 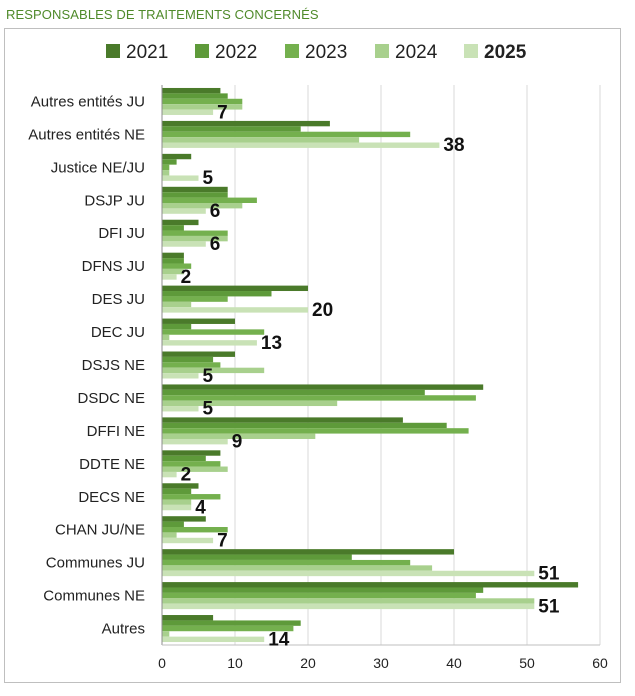 What do you see at coordinates (111, 497) in the screenshot?
I see `category-label-12: DECS NE` at bounding box center [111, 497].